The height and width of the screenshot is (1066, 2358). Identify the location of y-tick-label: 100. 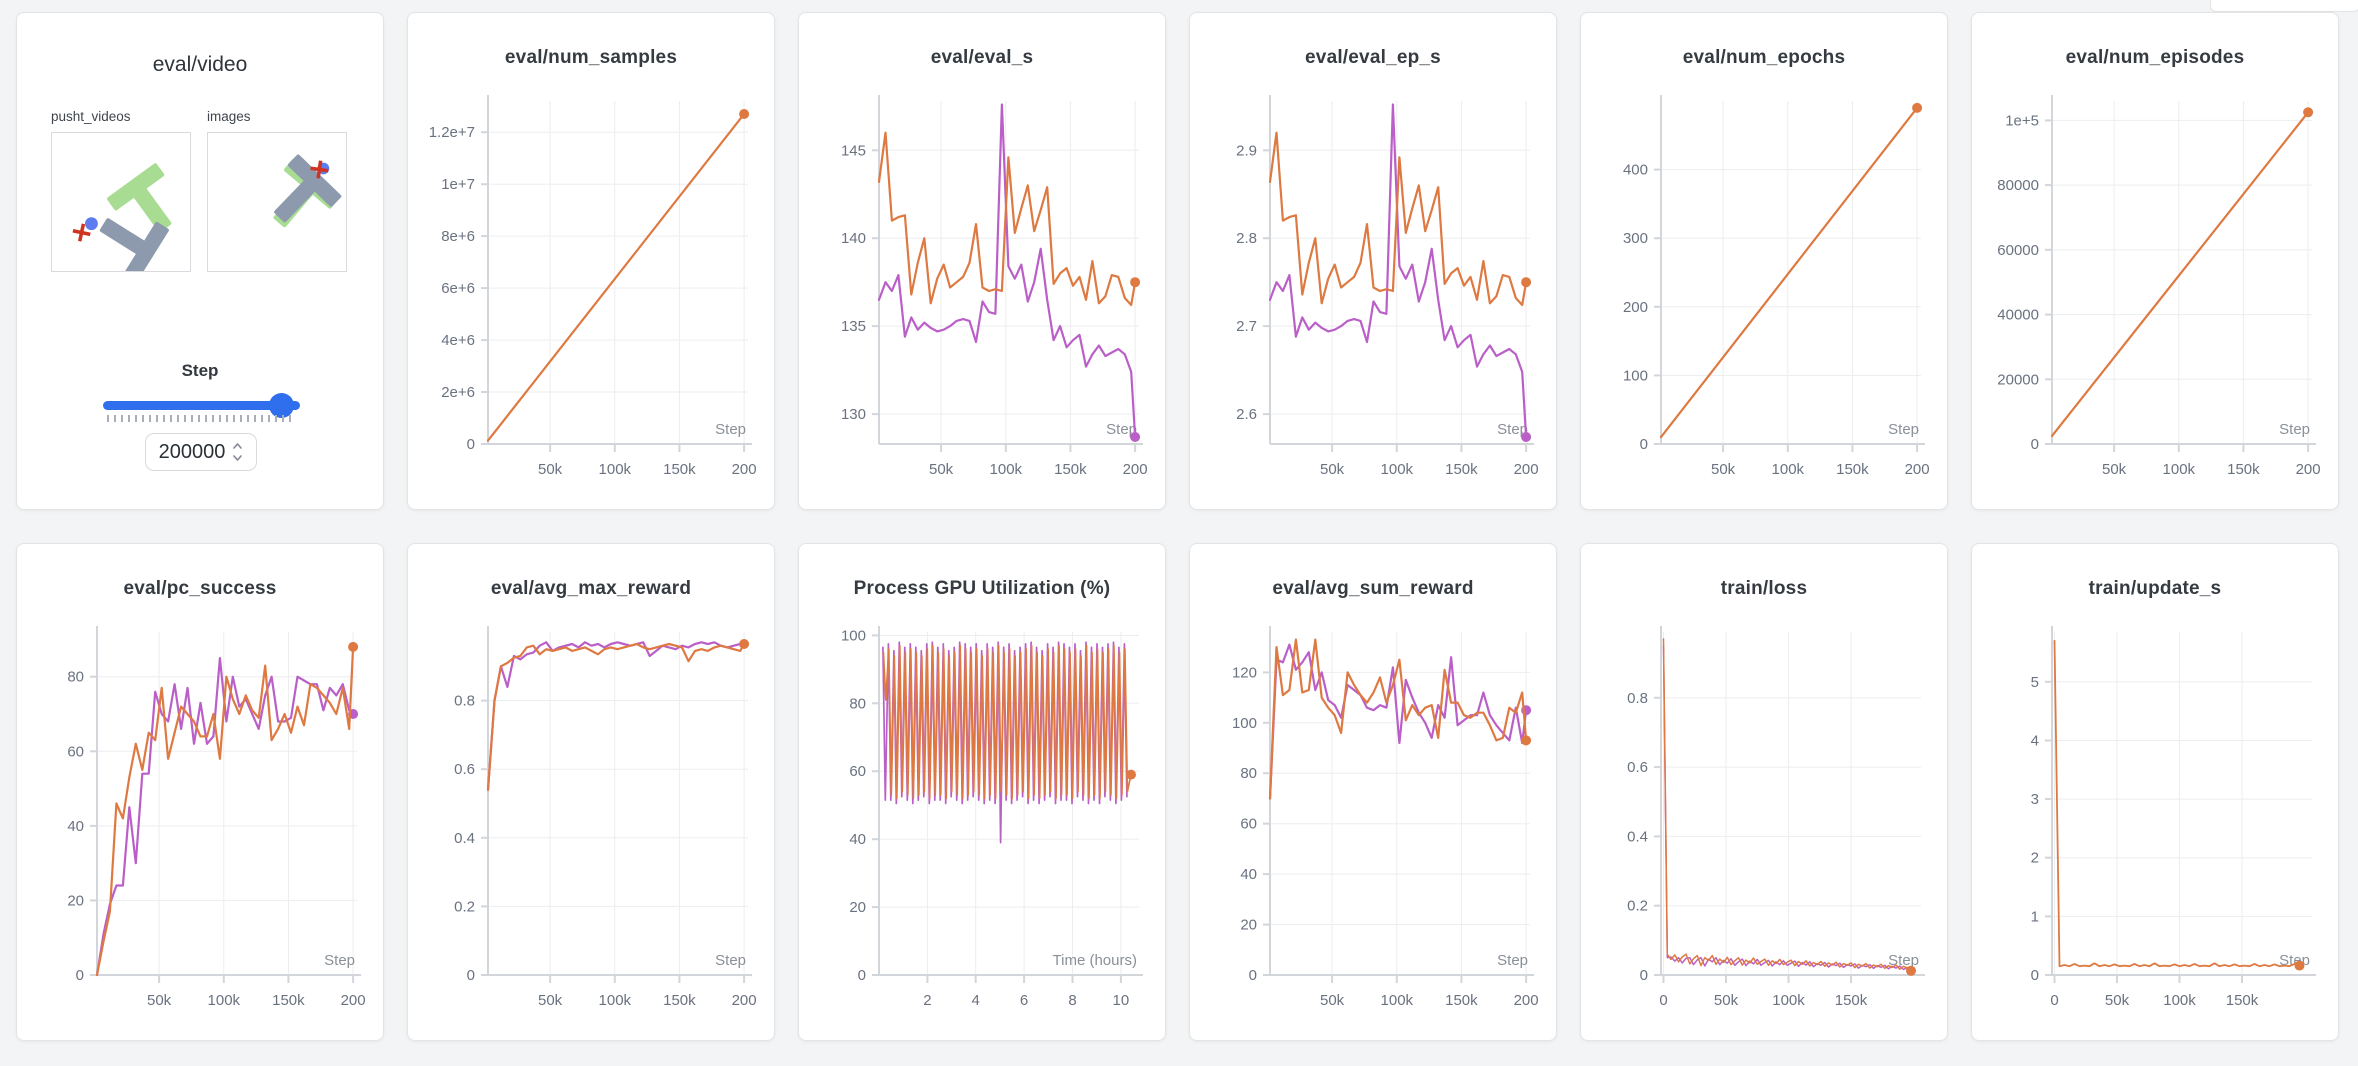
(1244, 723).